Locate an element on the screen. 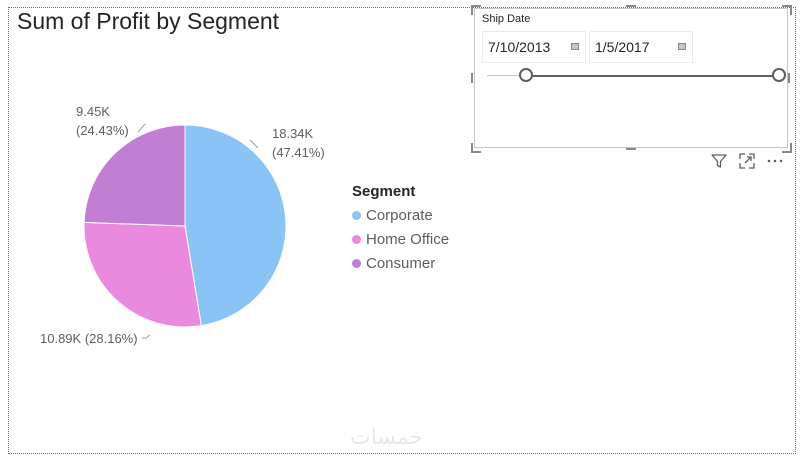 The width and height of the screenshot is (800, 460). pie-slice-consumer is located at coordinates (134, 175).